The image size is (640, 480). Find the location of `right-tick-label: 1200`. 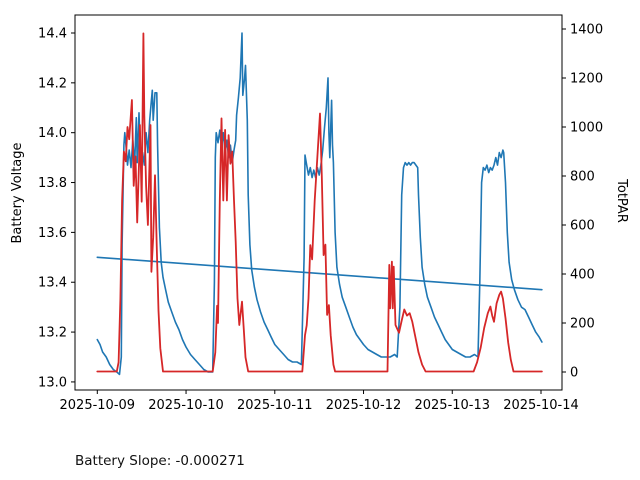

right-tick-label: 1200 is located at coordinates (586, 78).